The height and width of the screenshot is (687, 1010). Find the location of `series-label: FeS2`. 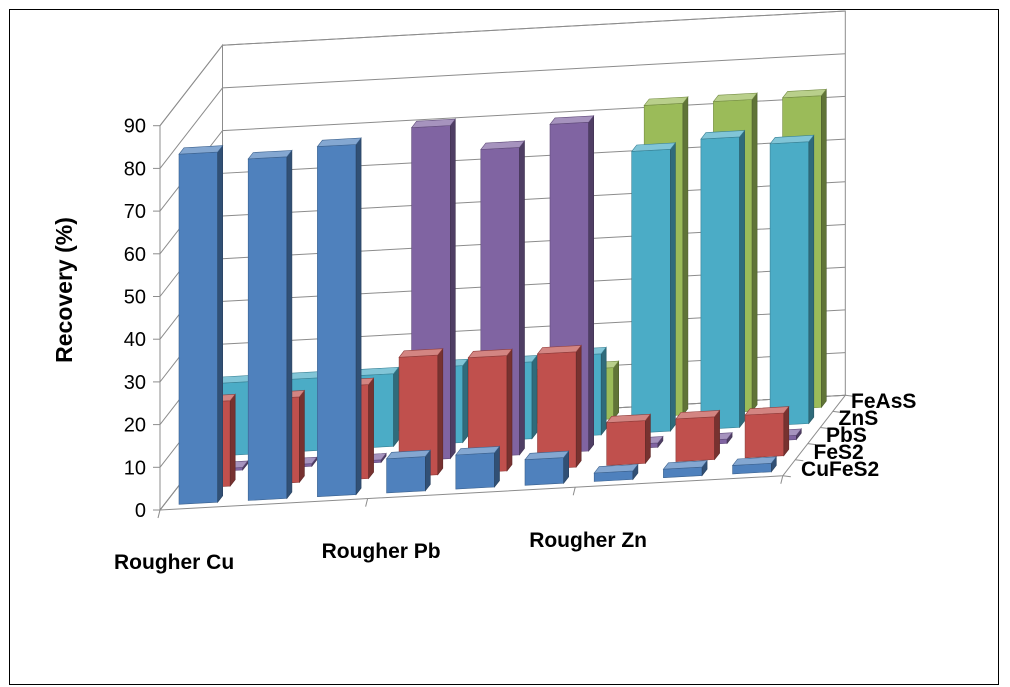

series-label: FeS2 is located at coordinates (839, 452).